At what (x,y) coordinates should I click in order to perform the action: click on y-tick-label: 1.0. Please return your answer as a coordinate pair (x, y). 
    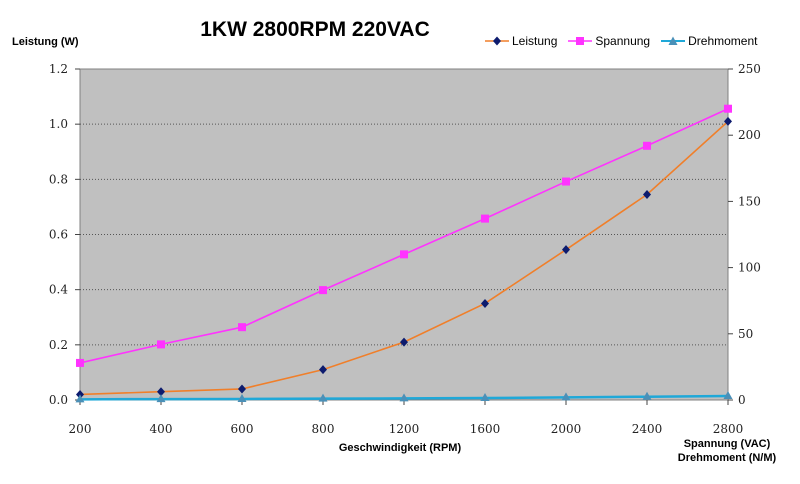
    Looking at the image, I should click on (58, 124).